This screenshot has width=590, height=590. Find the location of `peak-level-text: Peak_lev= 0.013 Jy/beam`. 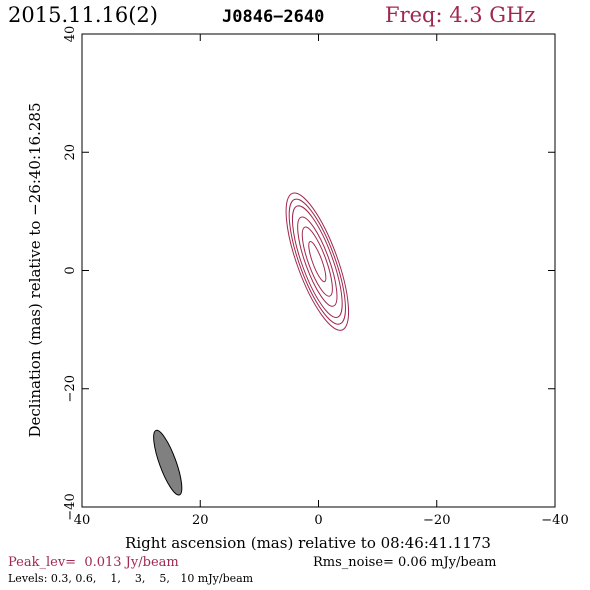

peak-level-text: Peak_lev= 0.013 Jy/beam is located at coordinates (93, 562).